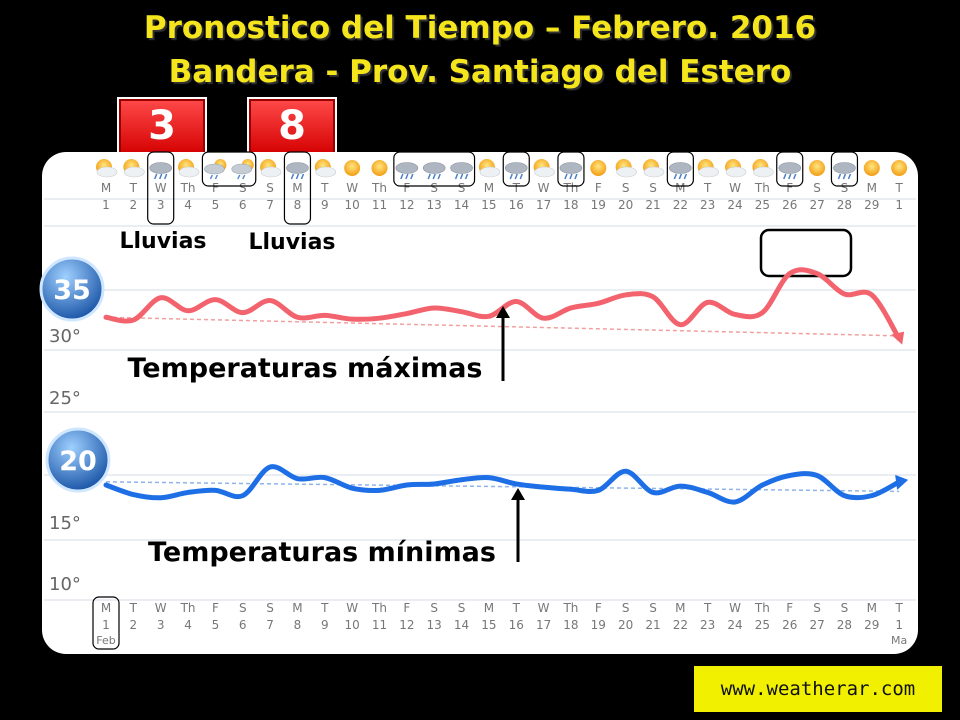 Image resolution: width=960 pixels, height=720 pixels. I want to click on bottom-day-label: 2, so click(134, 625).